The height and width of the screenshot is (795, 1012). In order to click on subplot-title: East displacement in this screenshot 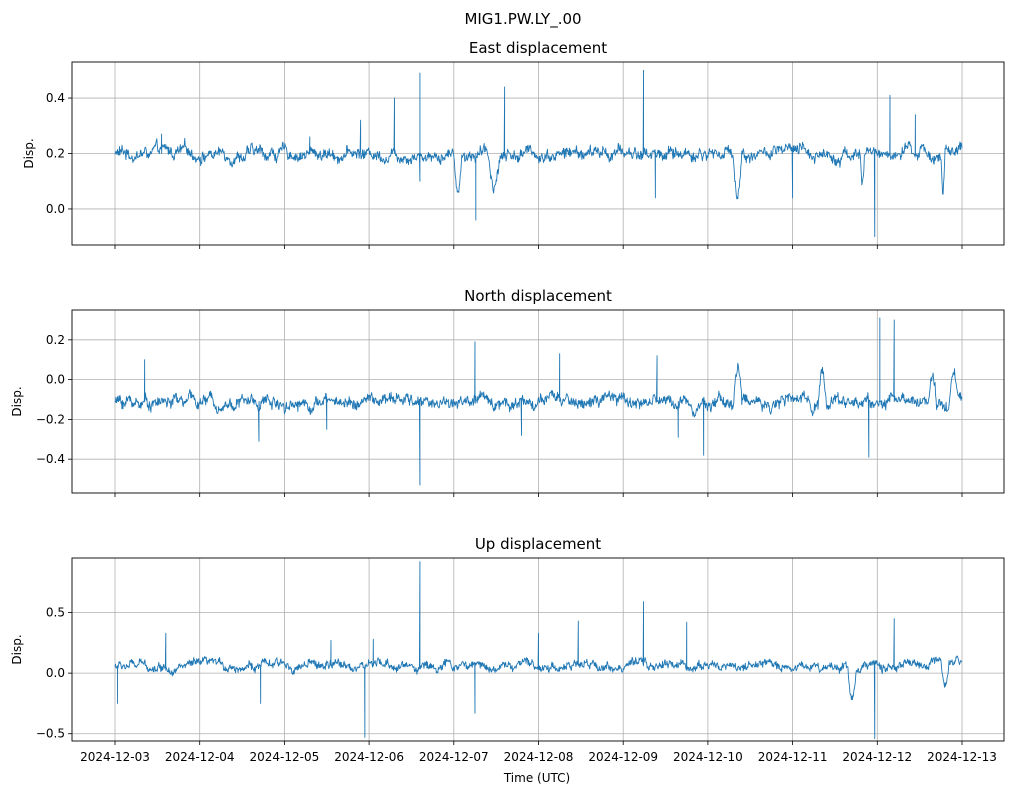, I will do `click(538, 48)`.